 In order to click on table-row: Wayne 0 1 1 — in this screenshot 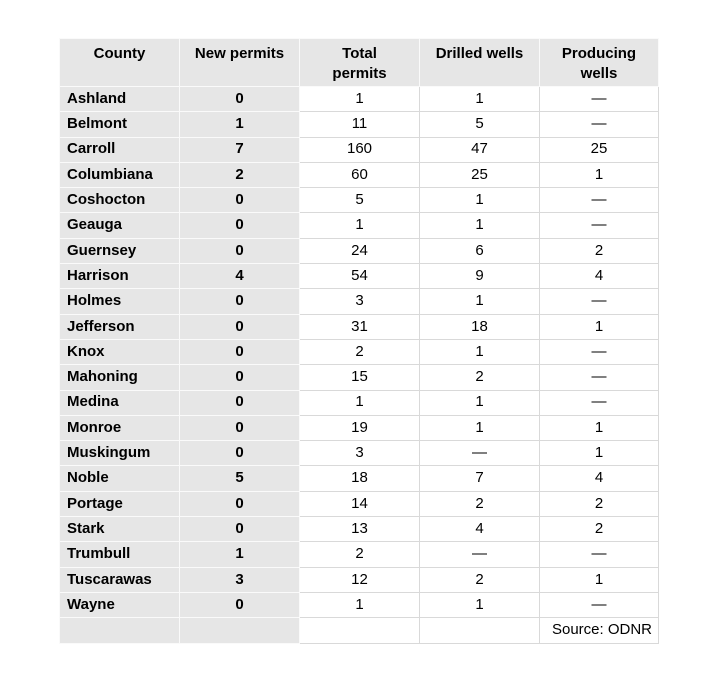, I will do `click(359, 605)`.